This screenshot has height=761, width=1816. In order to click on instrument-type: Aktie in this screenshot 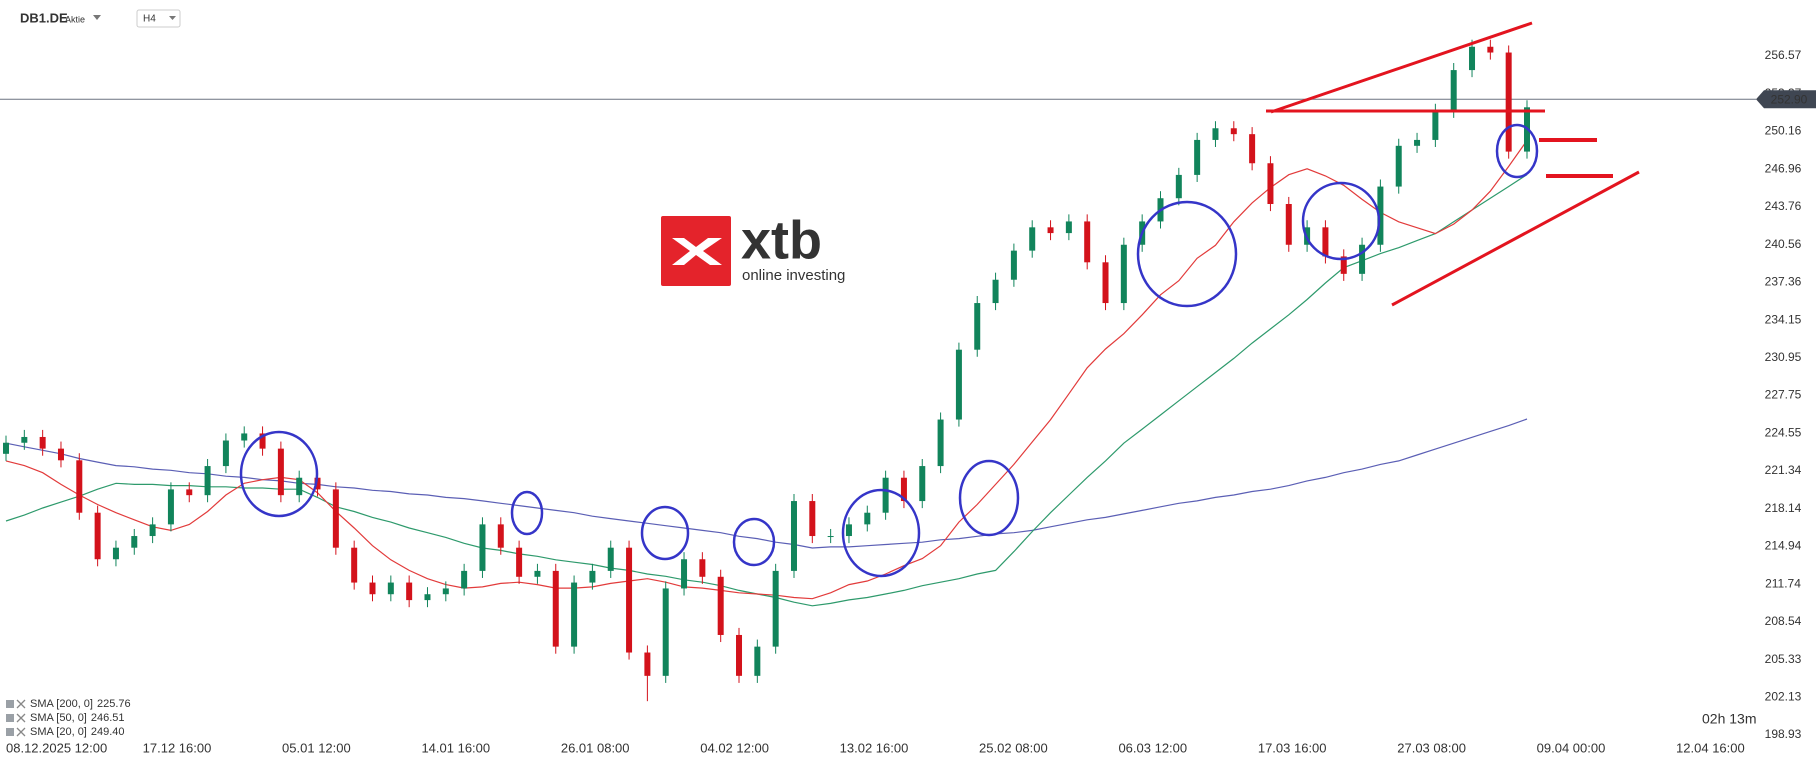, I will do `click(75, 19)`.